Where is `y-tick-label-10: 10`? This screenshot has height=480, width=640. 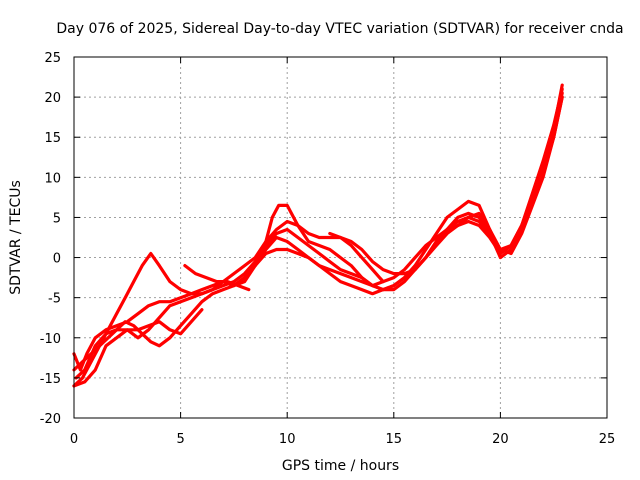
y-tick-label-10: 10 is located at coordinates (52, 178).